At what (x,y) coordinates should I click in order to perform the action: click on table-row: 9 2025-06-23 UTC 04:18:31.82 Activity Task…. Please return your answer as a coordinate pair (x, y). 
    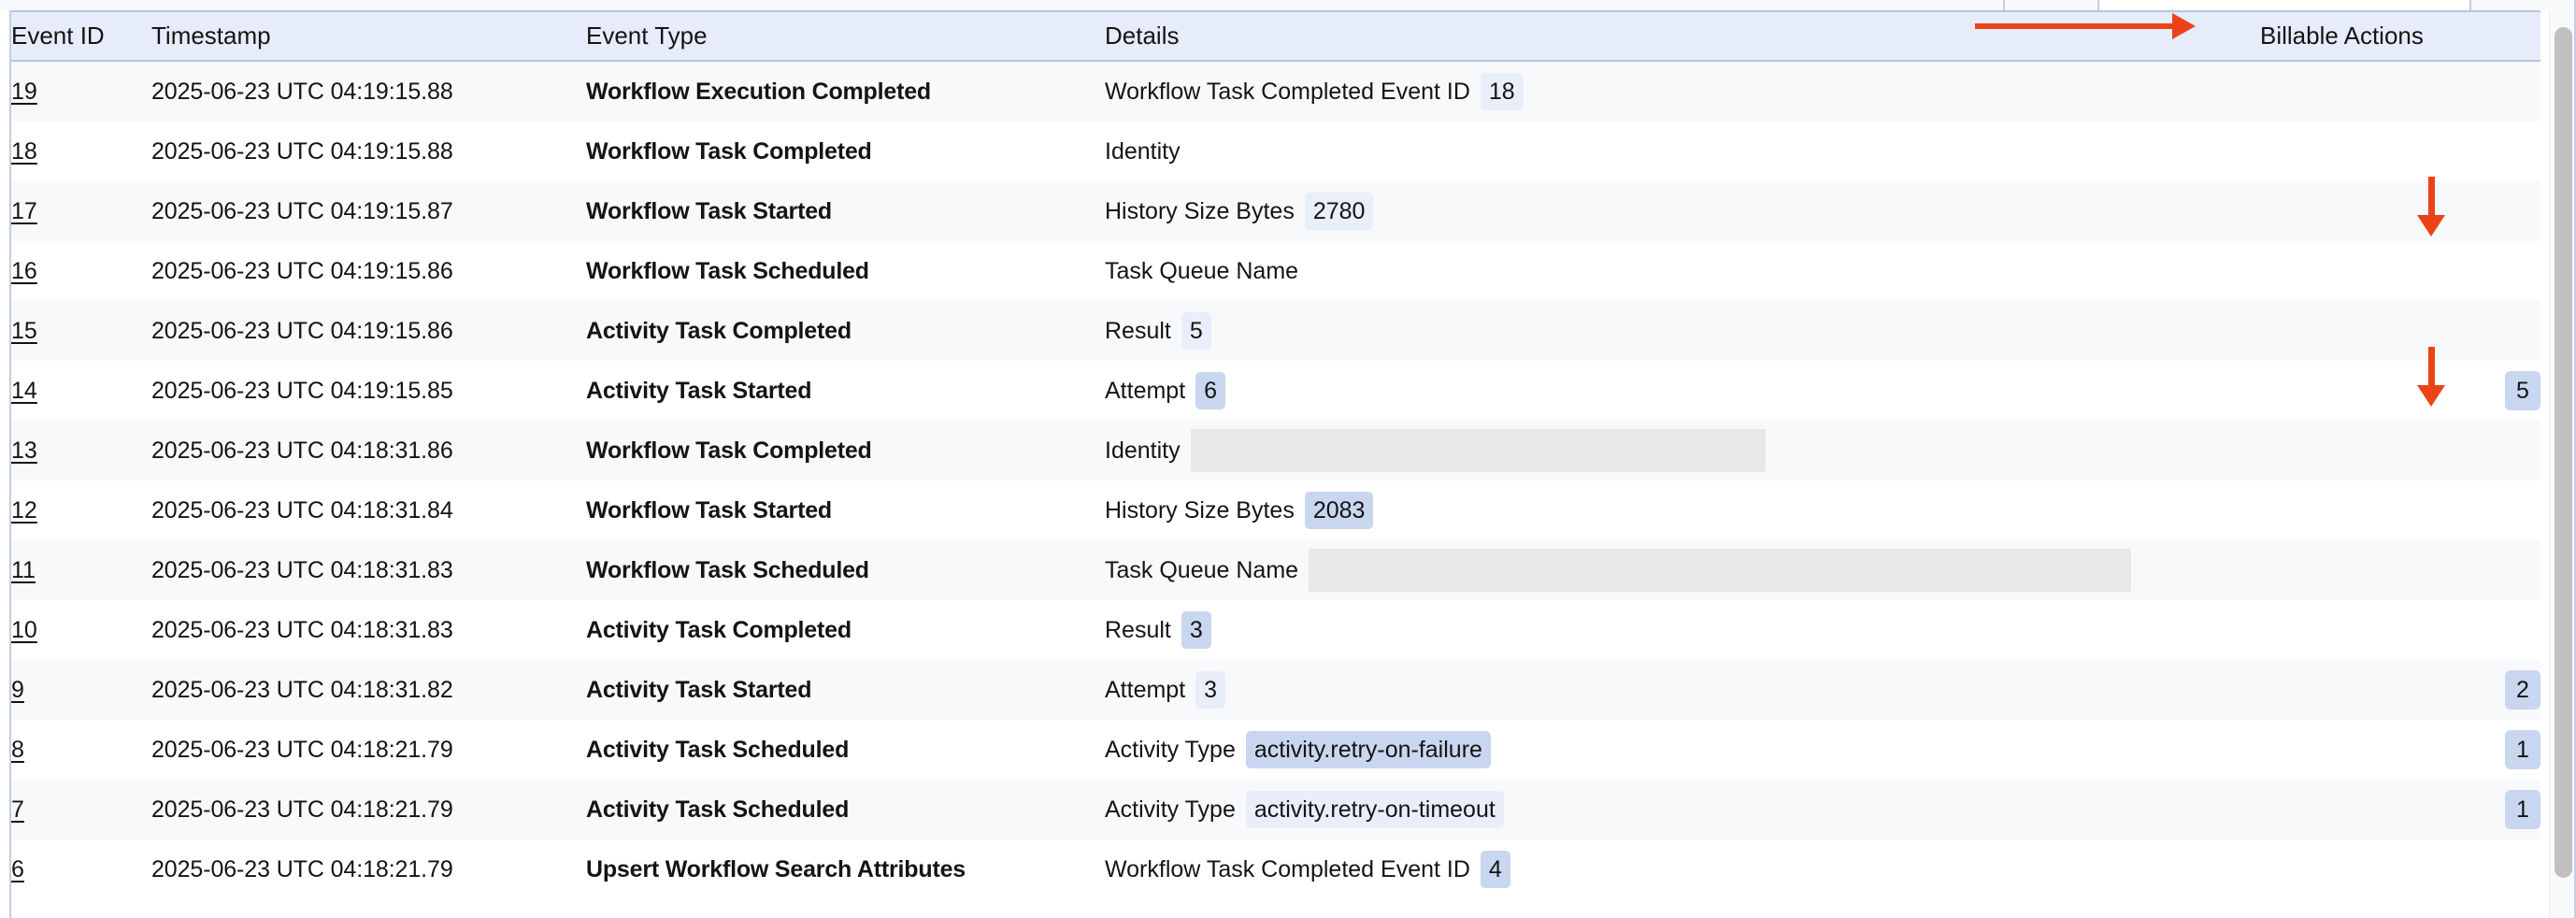
    Looking at the image, I should click on (1275, 690).